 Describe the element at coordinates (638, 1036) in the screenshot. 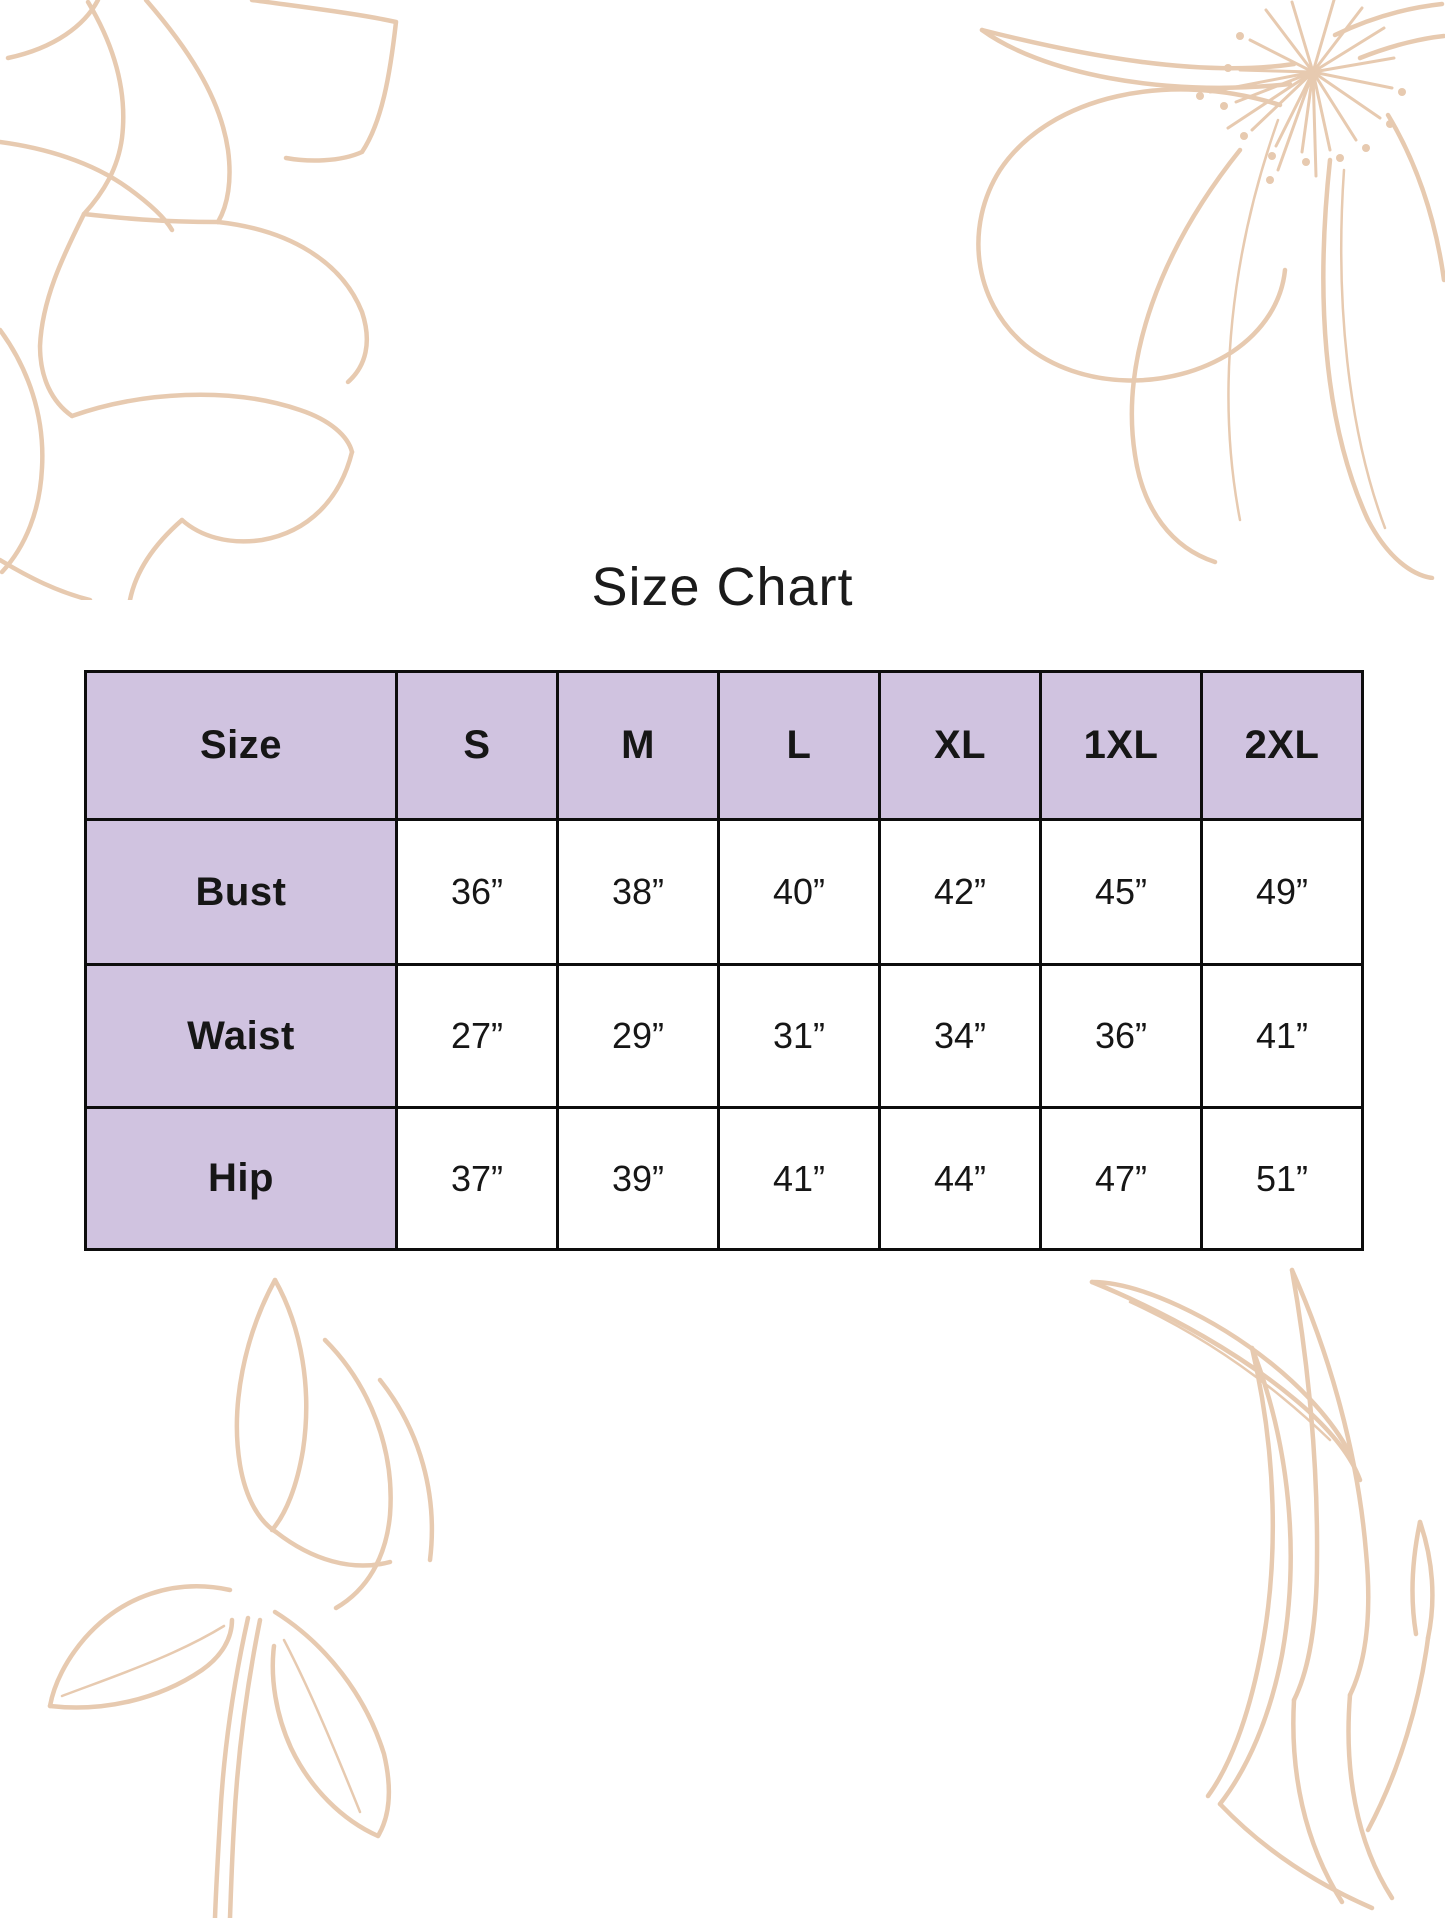

I see `waist-m-value: 29”` at that location.